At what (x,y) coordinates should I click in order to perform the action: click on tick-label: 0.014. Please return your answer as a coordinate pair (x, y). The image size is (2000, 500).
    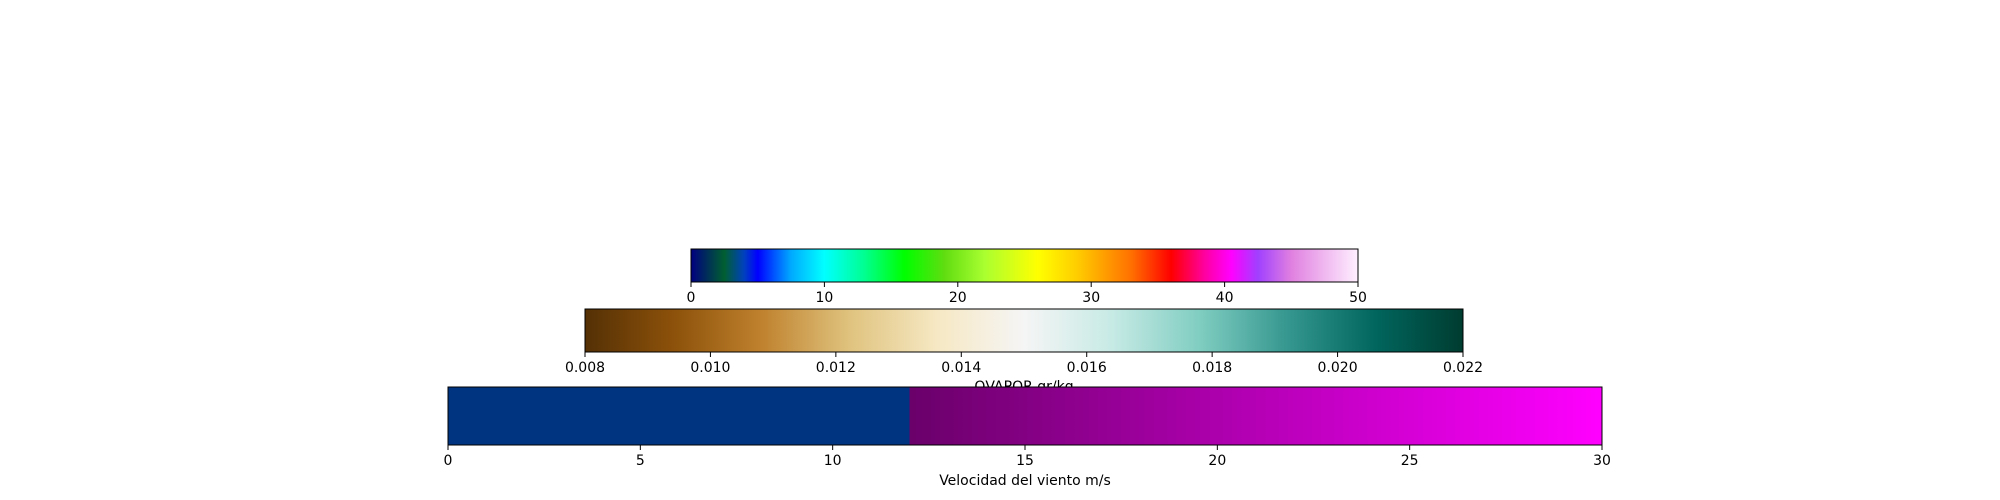
    Looking at the image, I should click on (961, 368).